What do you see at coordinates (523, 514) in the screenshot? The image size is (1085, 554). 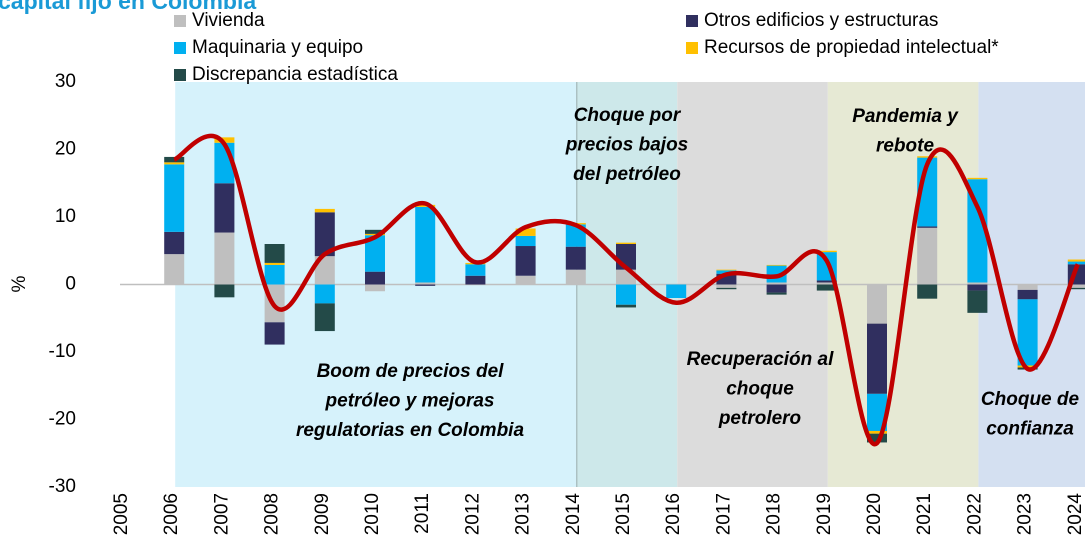 I see `x-tick-label: 2013` at bounding box center [523, 514].